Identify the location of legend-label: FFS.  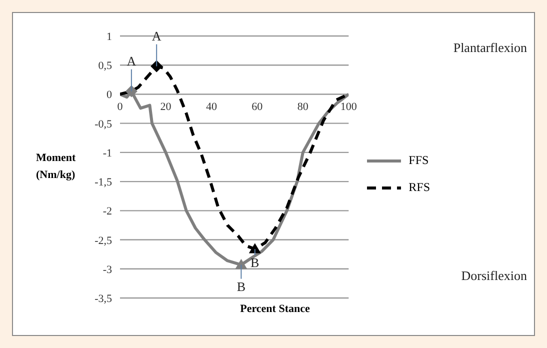
(418, 160).